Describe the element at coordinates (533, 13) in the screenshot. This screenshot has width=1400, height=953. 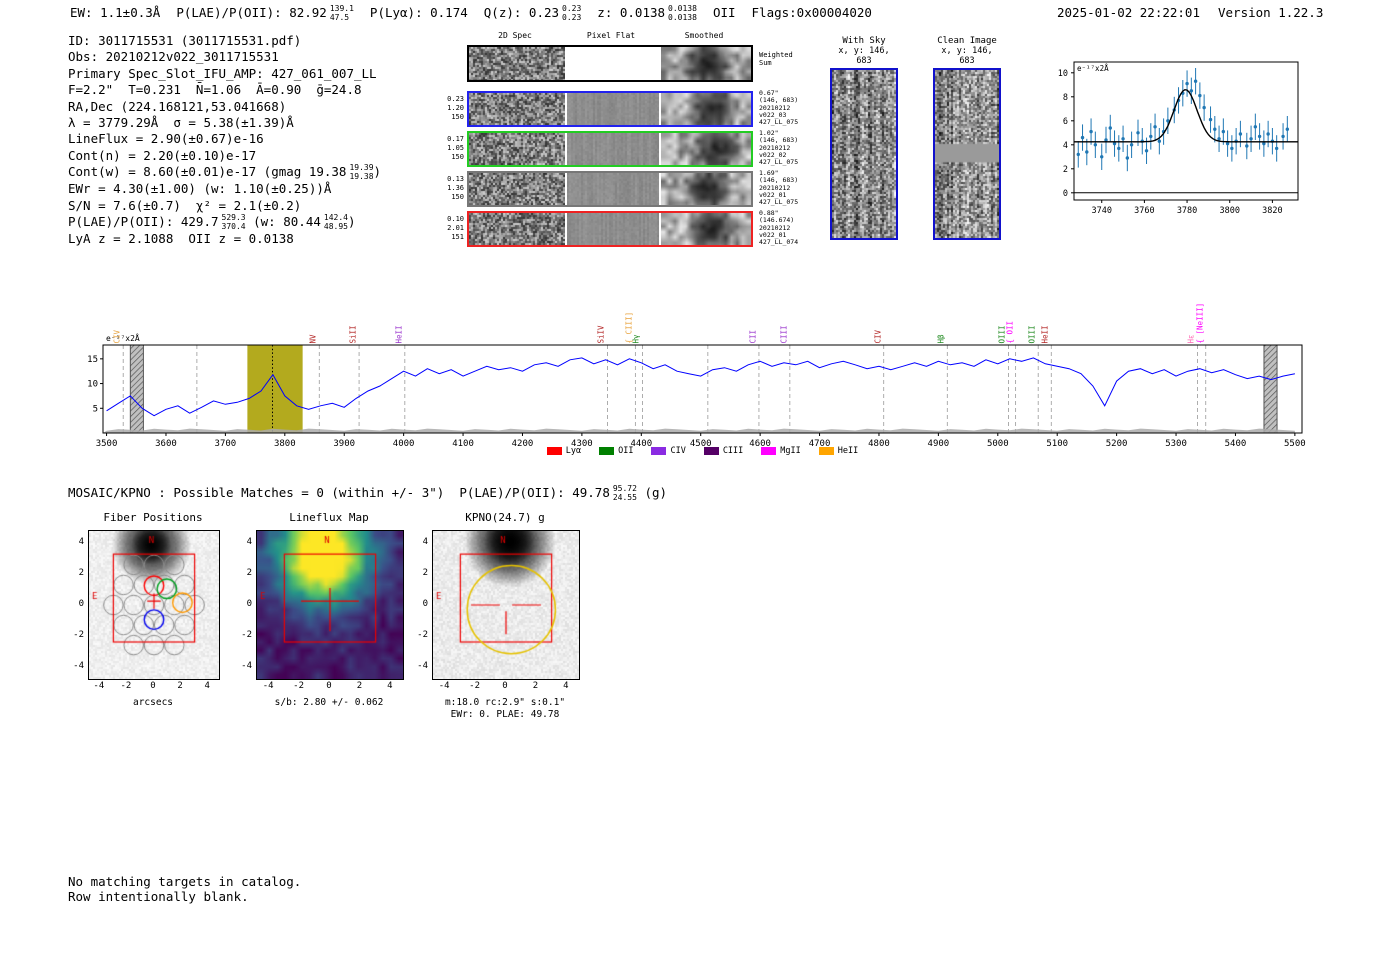
I see `header-stat: Q(z): 0.23 0.23 0.23` at that location.